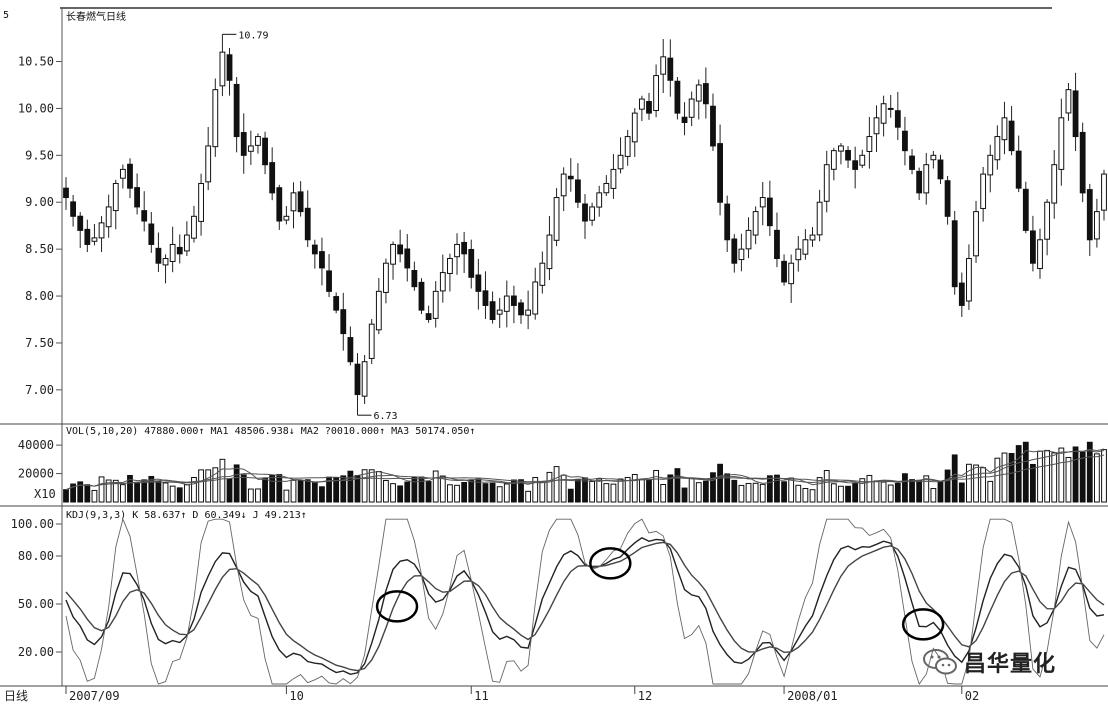 The width and height of the screenshot is (1108, 712). What do you see at coordinates (36, 62) in the screenshot?
I see `price-y-tick-label: 10.50` at bounding box center [36, 62].